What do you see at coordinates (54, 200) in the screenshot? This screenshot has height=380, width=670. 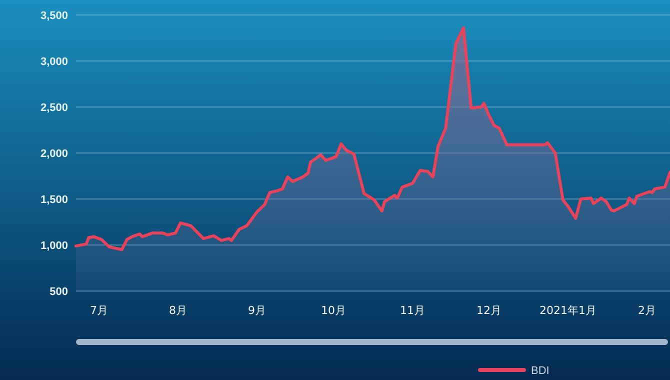 I see `y-tick-label: 1,500` at bounding box center [54, 200].